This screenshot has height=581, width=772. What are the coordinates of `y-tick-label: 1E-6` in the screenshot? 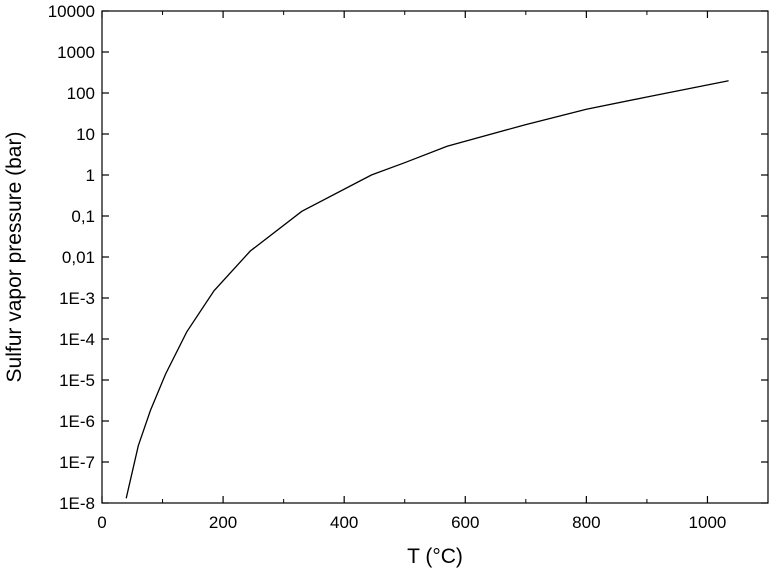 It's located at (77, 421).